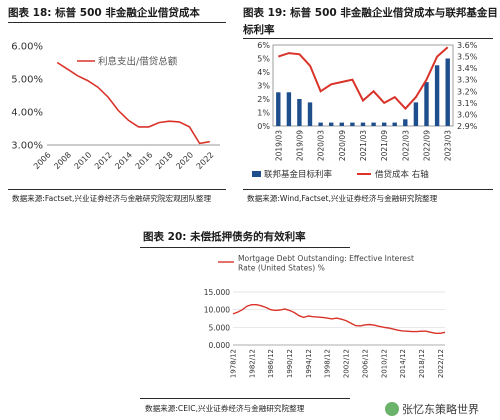 The width and height of the screenshot is (500, 420). I want to click on chart20-y-tick-label: 5.000, so click(220, 327).